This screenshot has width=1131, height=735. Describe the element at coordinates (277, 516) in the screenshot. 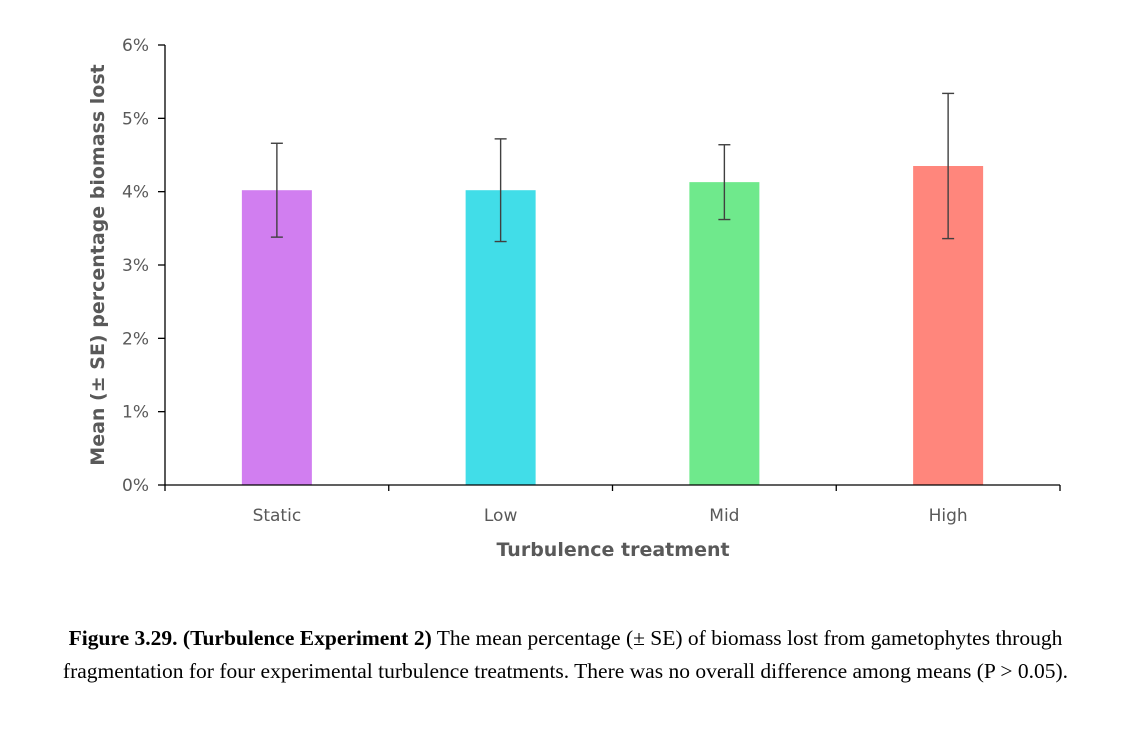

I see `x-tick-label: Static` at that location.